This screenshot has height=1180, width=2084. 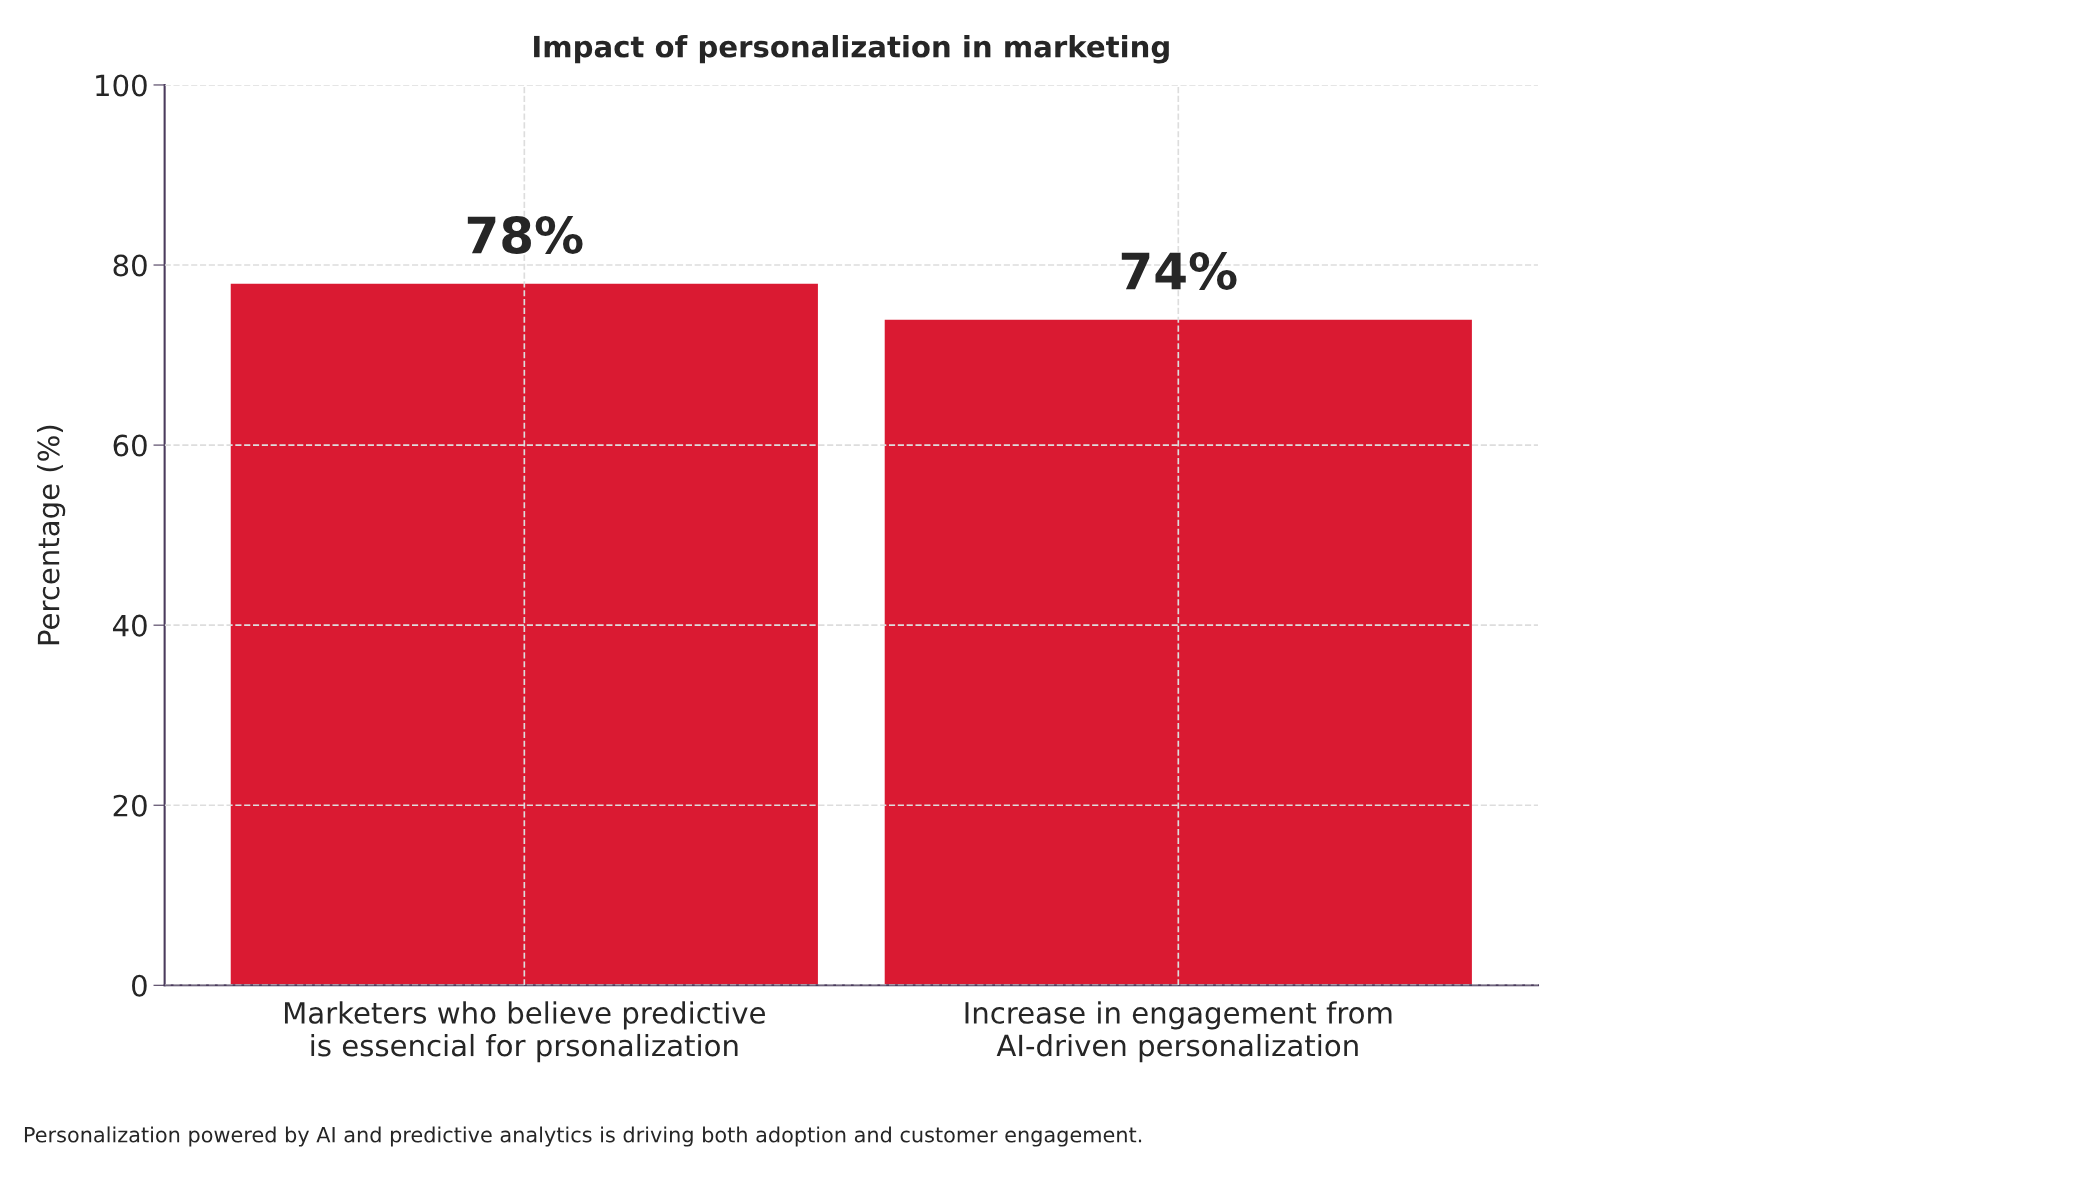 What do you see at coordinates (51, 535) in the screenshot?
I see `y-axis-title: Percentage (%)` at bounding box center [51, 535].